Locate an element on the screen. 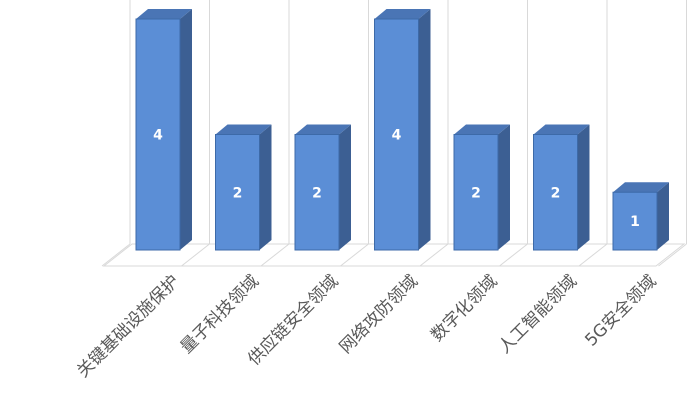 Image resolution: width=700 pixels, height=407 pixels. category-label: 网络攻防领域 is located at coordinates (379, 314).